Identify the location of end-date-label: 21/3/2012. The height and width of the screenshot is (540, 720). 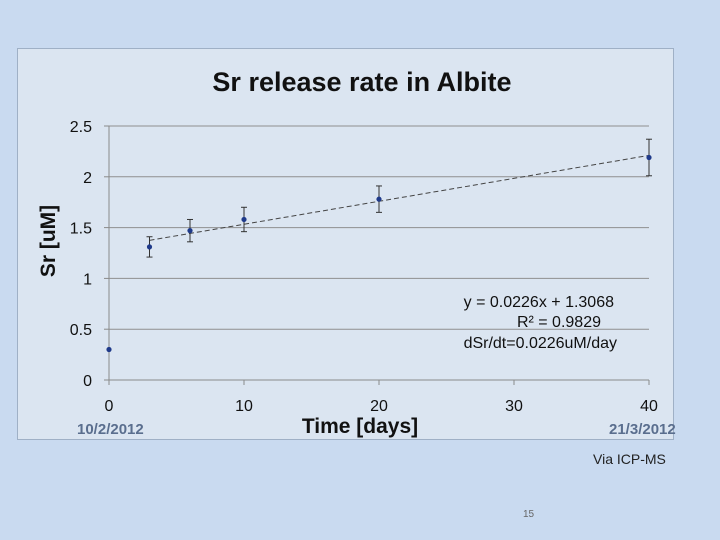
(642, 429).